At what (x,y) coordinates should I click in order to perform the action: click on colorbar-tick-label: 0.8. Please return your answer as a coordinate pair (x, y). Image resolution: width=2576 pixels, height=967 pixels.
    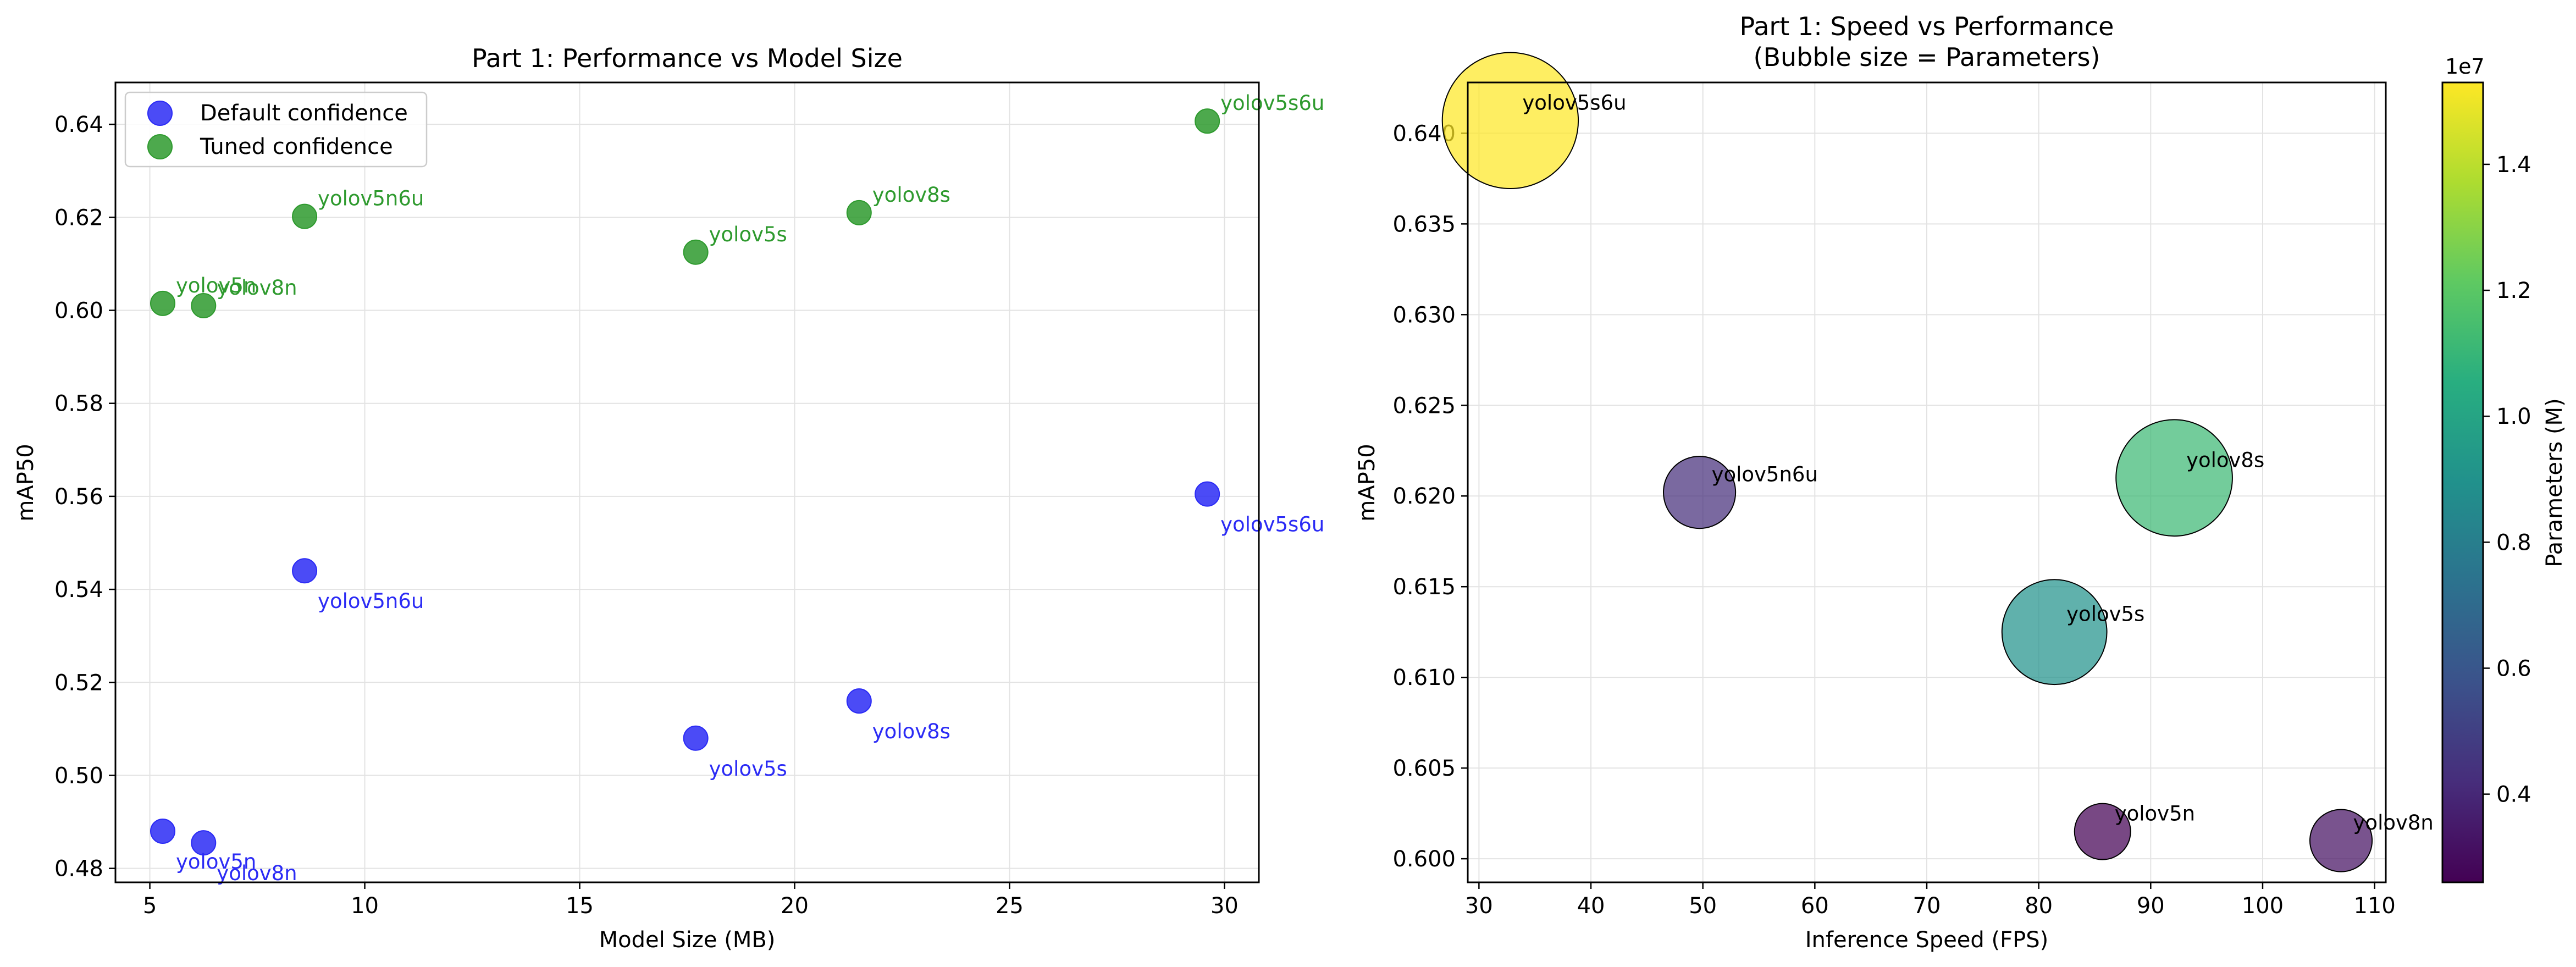
    Looking at the image, I should click on (2513, 542).